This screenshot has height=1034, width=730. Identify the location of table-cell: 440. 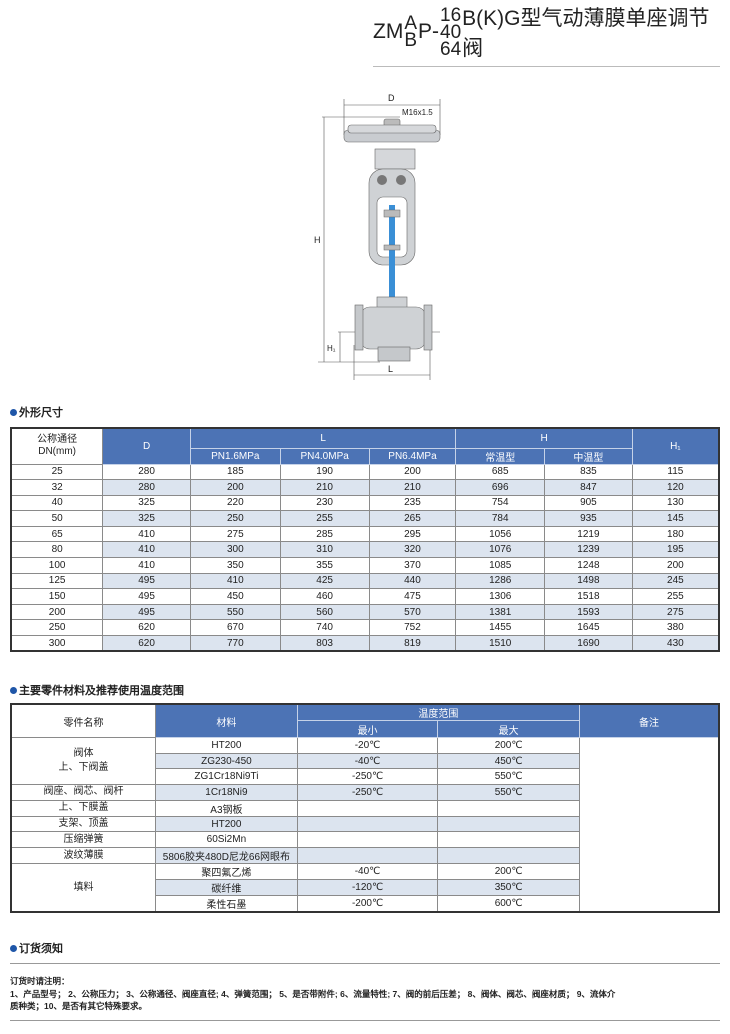
(412, 581).